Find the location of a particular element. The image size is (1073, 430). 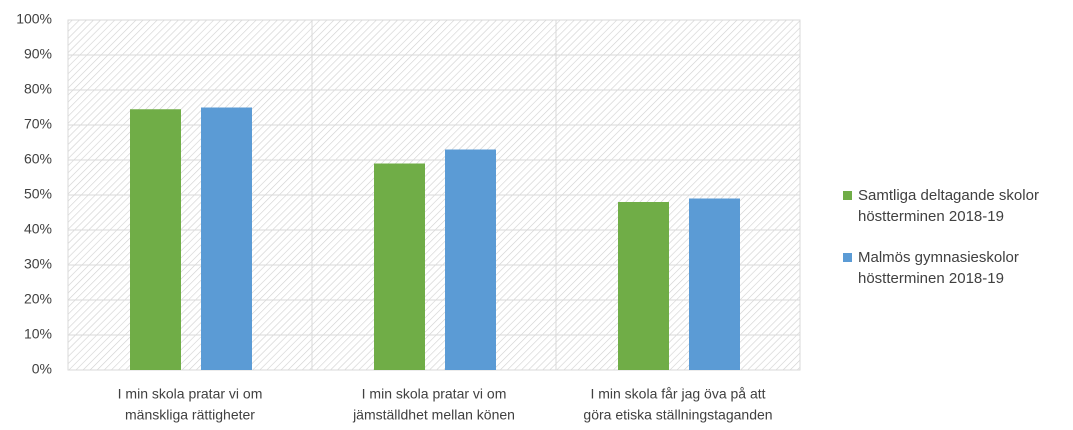

y-tick-label: 70% is located at coordinates (38, 124).